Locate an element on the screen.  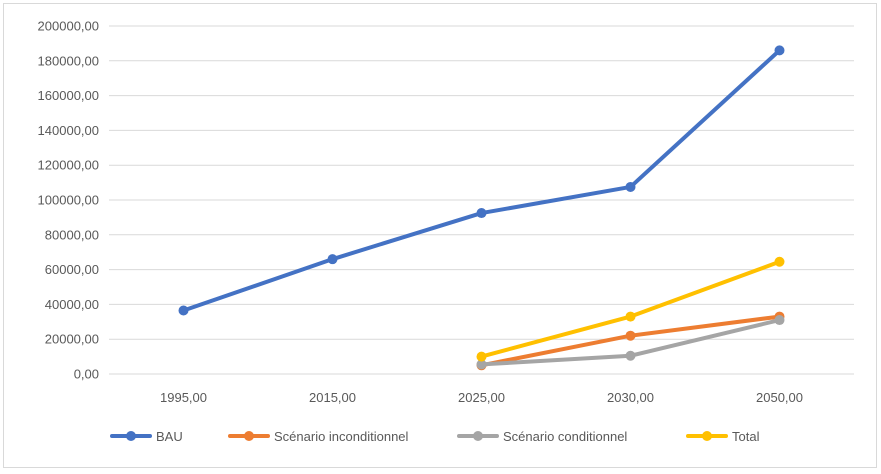
y-tick-label: 40000,00 is located at coordinates (72, 304).